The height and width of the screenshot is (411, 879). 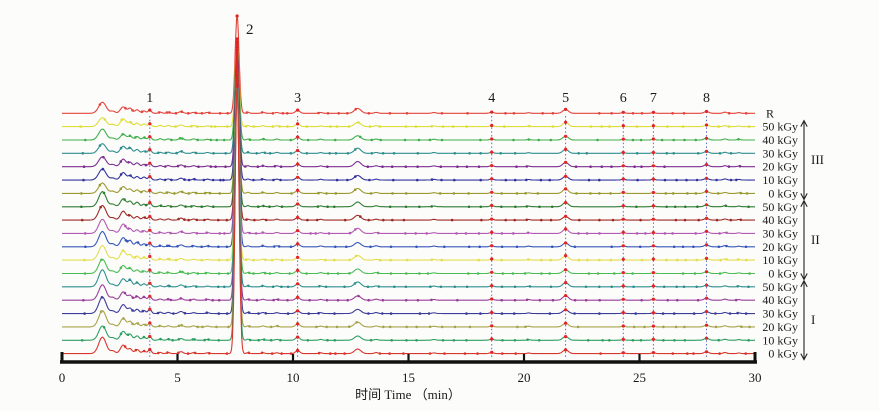 I want to click on arrow-up-icon, so click(x=804, y=283).